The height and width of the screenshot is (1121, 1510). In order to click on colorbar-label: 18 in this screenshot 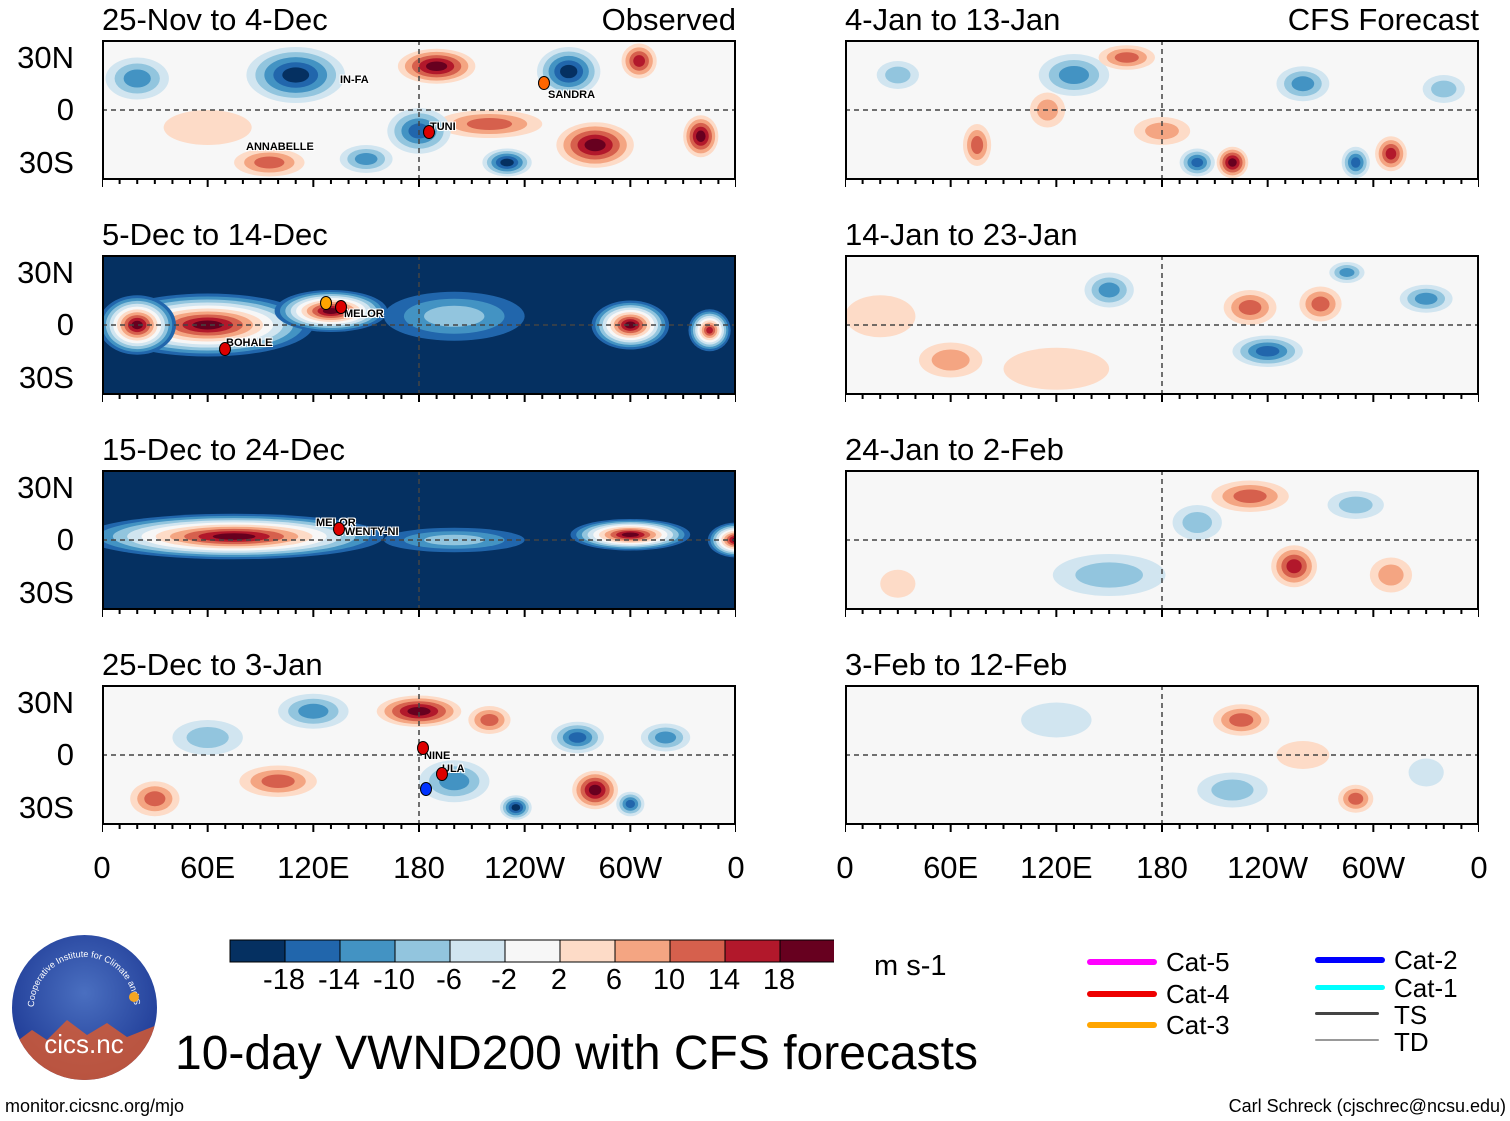, I will do `click(779, 980)`.